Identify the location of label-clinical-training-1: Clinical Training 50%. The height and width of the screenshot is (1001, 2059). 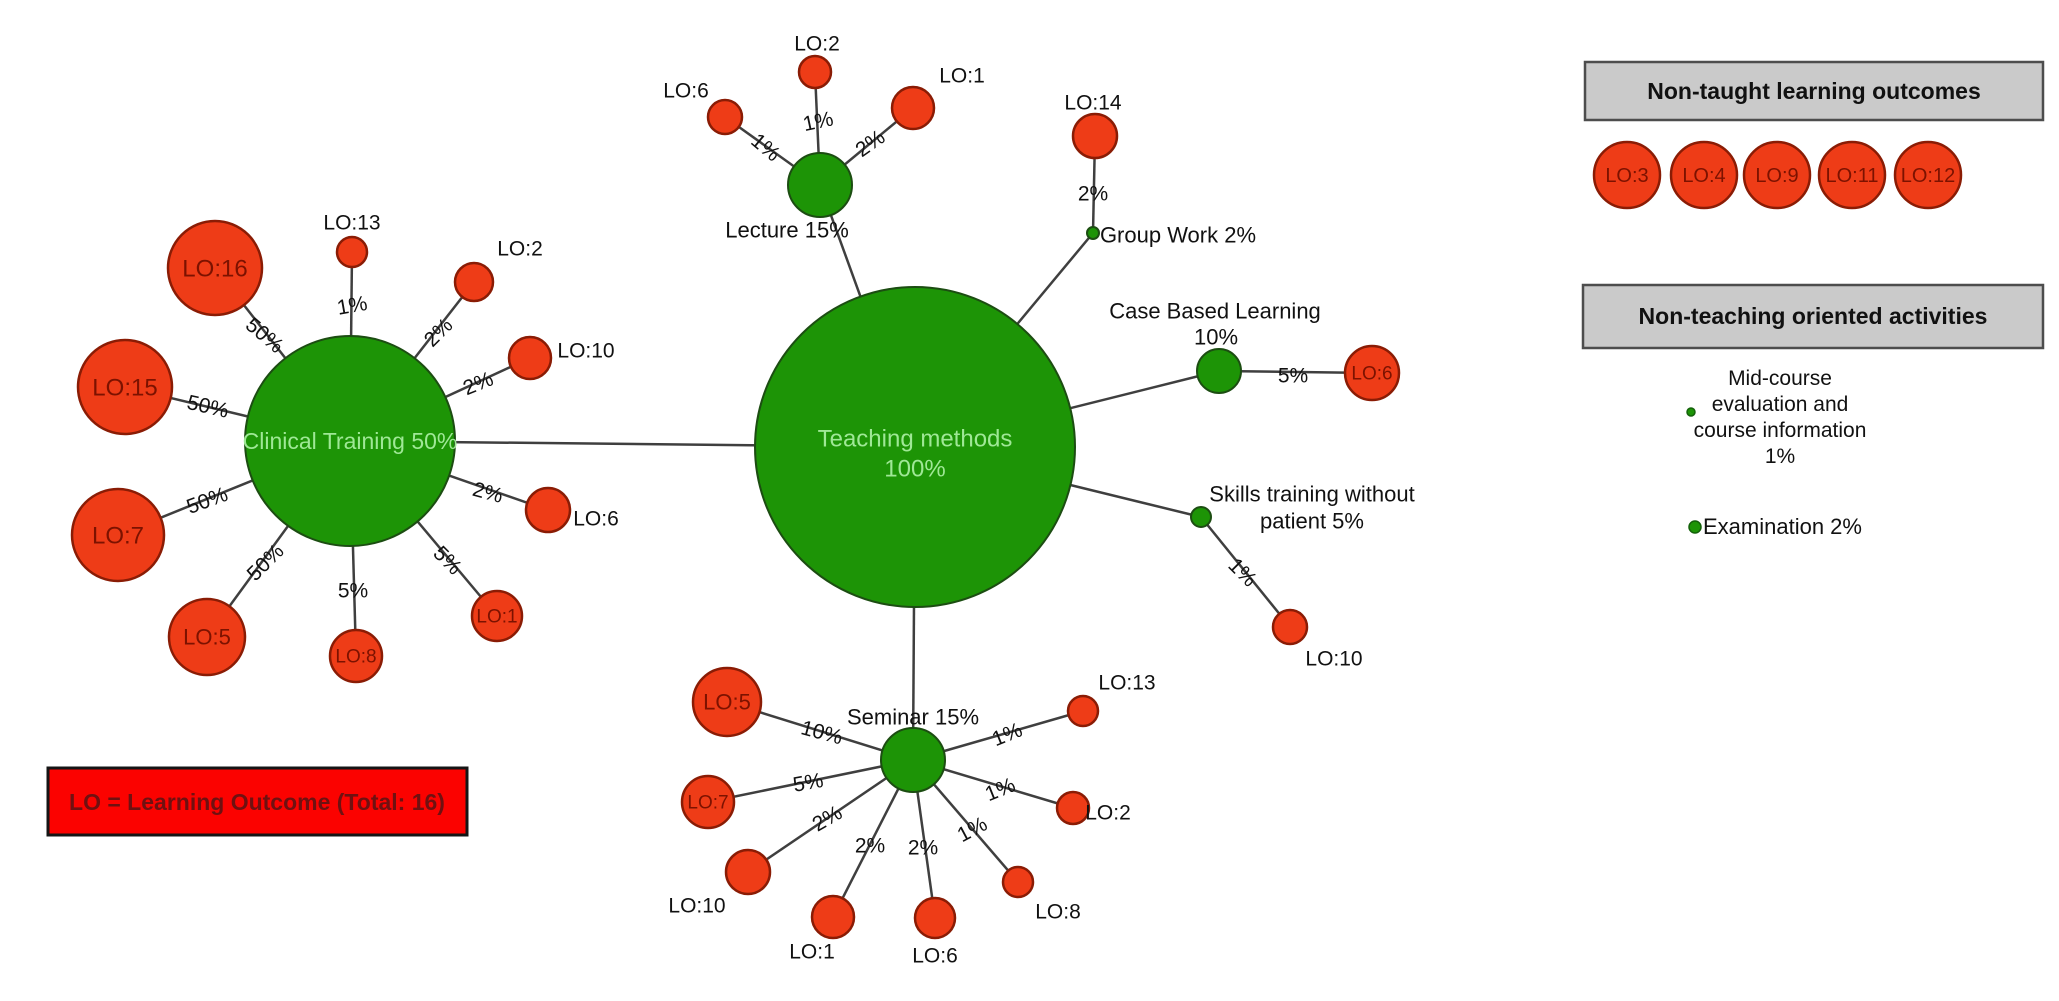
(350, 441).